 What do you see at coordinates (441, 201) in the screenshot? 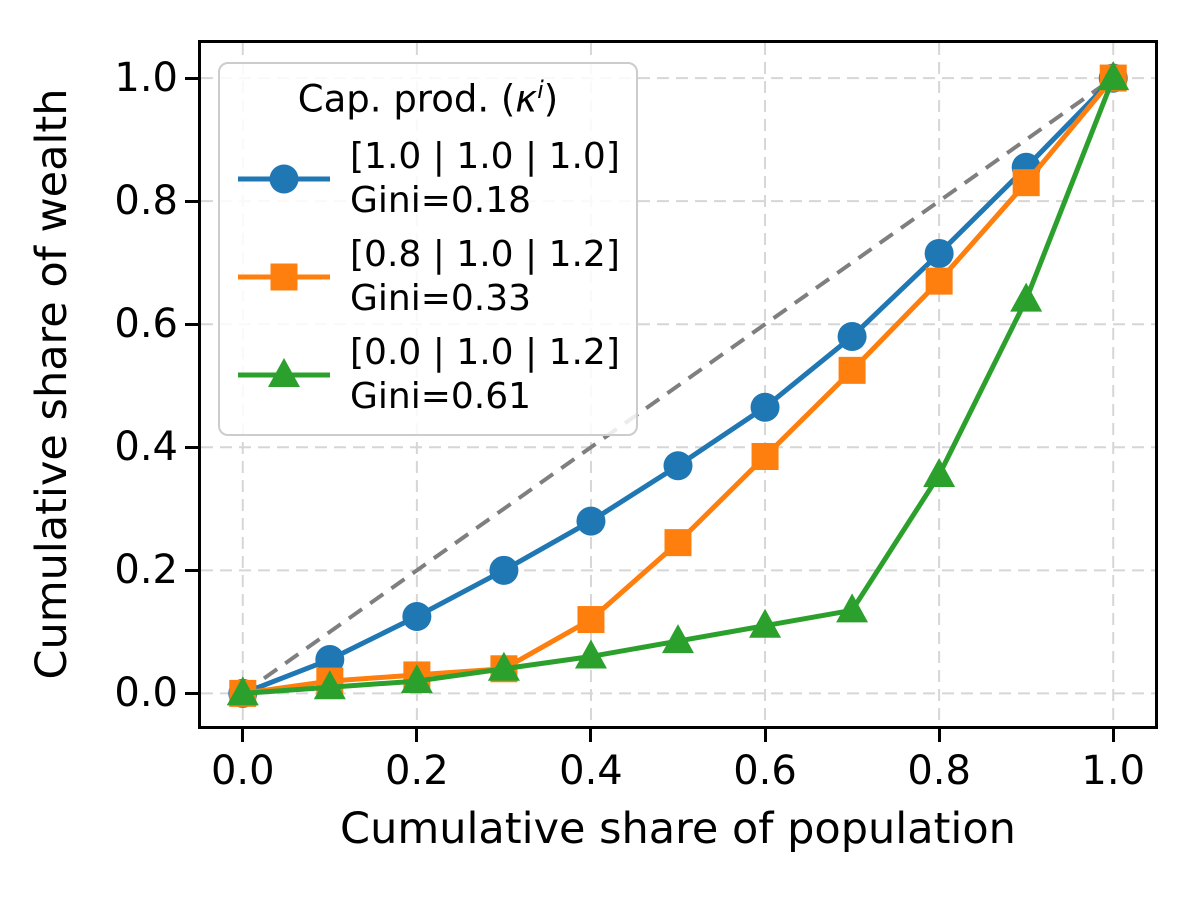
I see `legend-entry-gini: Gini=0.18` at bounding box center [441, 201].